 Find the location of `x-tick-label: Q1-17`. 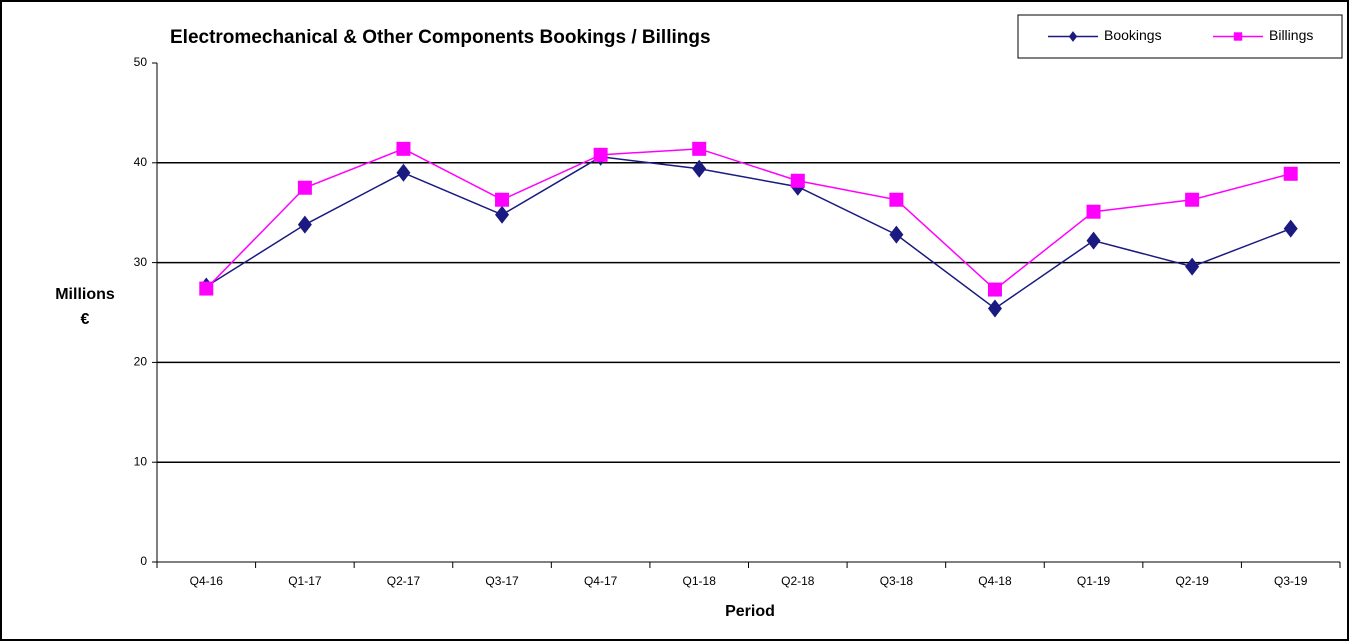

x-tick-label: Q1-17 is located at coordinates (305, 581).